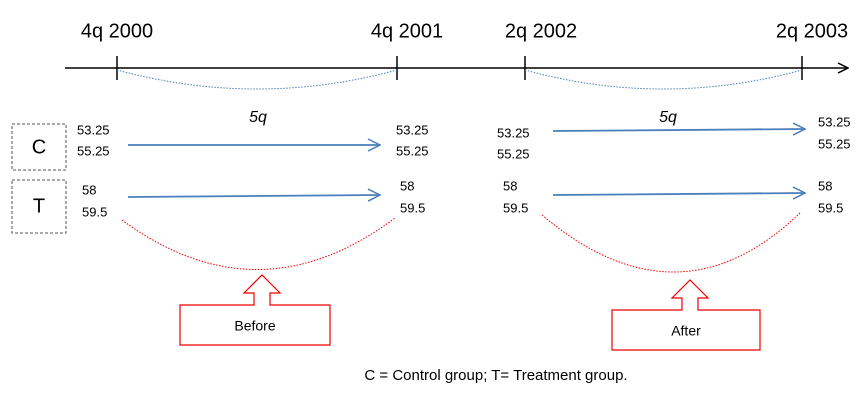  Describe the element at coordinates (117, 31) in the screenshot. I see `tick-label: 4q 2000` at that location.